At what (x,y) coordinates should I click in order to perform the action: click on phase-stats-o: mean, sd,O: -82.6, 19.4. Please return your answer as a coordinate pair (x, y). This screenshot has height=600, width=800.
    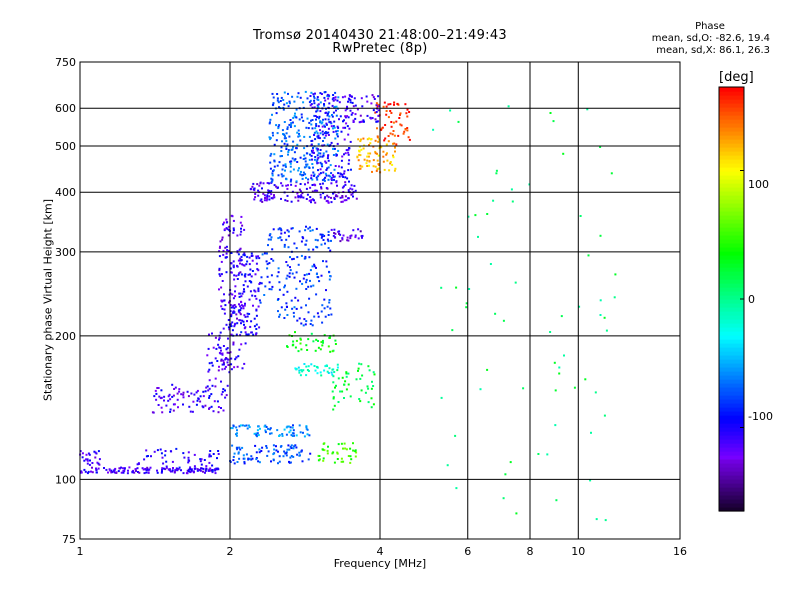
    Looking at the image, I should click on (710, 38).